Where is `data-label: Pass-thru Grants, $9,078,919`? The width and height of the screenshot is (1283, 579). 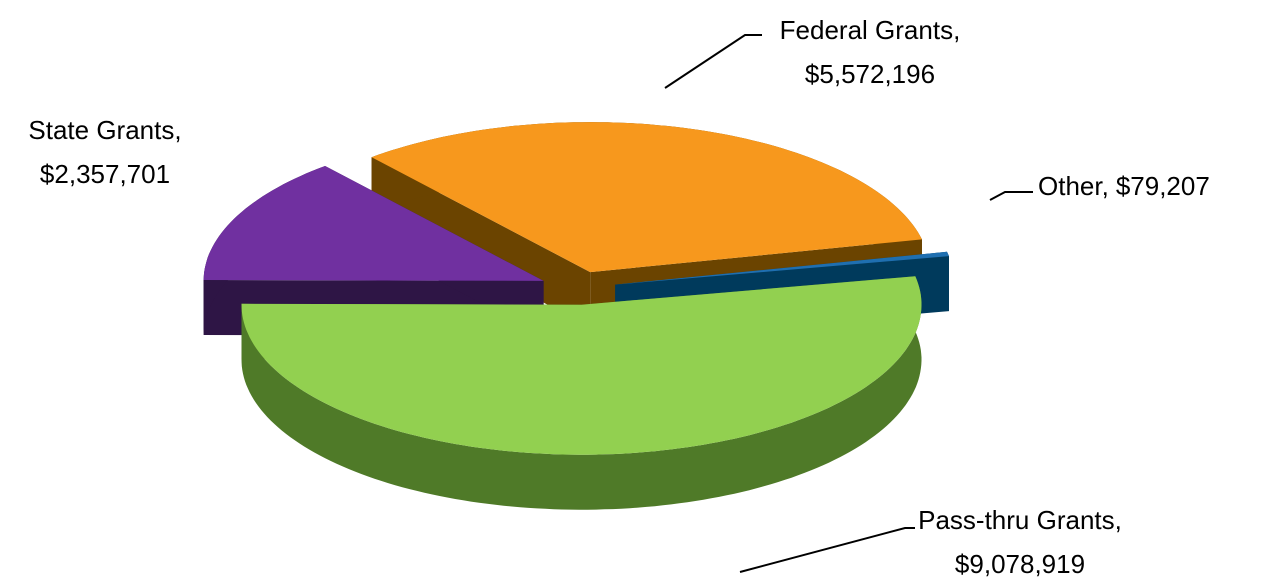 data-label: Pass-thru Grants, $9,078,919 is located at coordinates (1020, 542).